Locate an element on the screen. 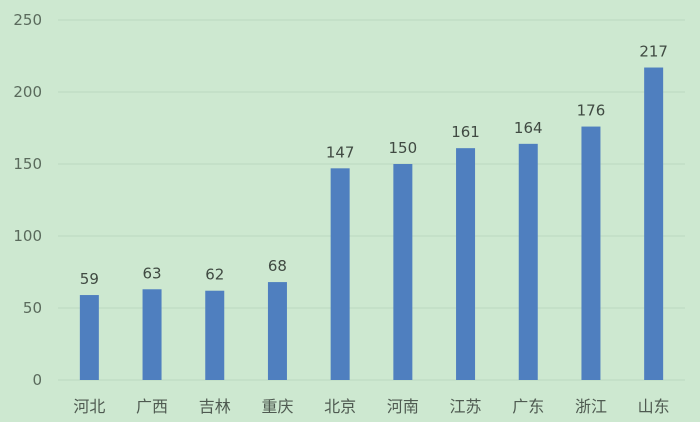 Image resolution: width=700 pixels, height=422 pixels. data-label: 68 is located at coordinates (277, 266).